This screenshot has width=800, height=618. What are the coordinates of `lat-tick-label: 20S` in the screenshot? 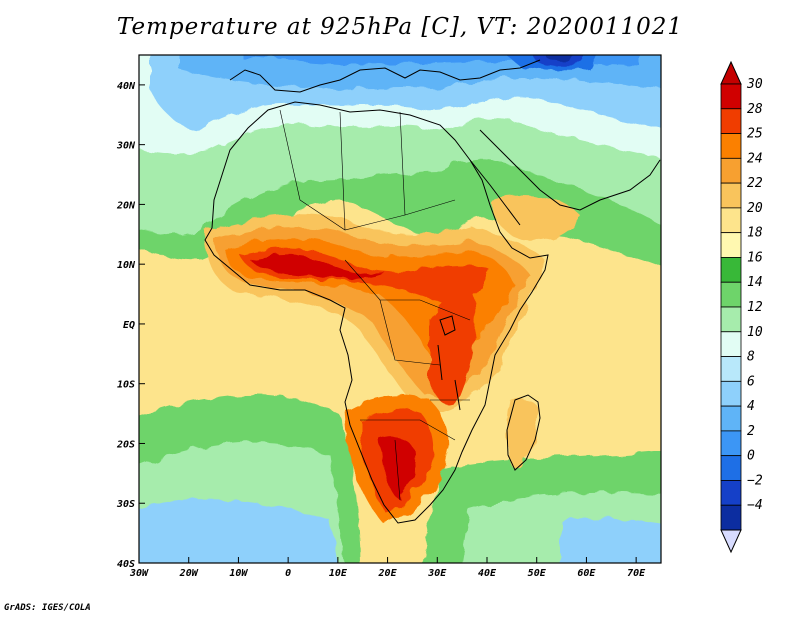 It's located at (125, 444).